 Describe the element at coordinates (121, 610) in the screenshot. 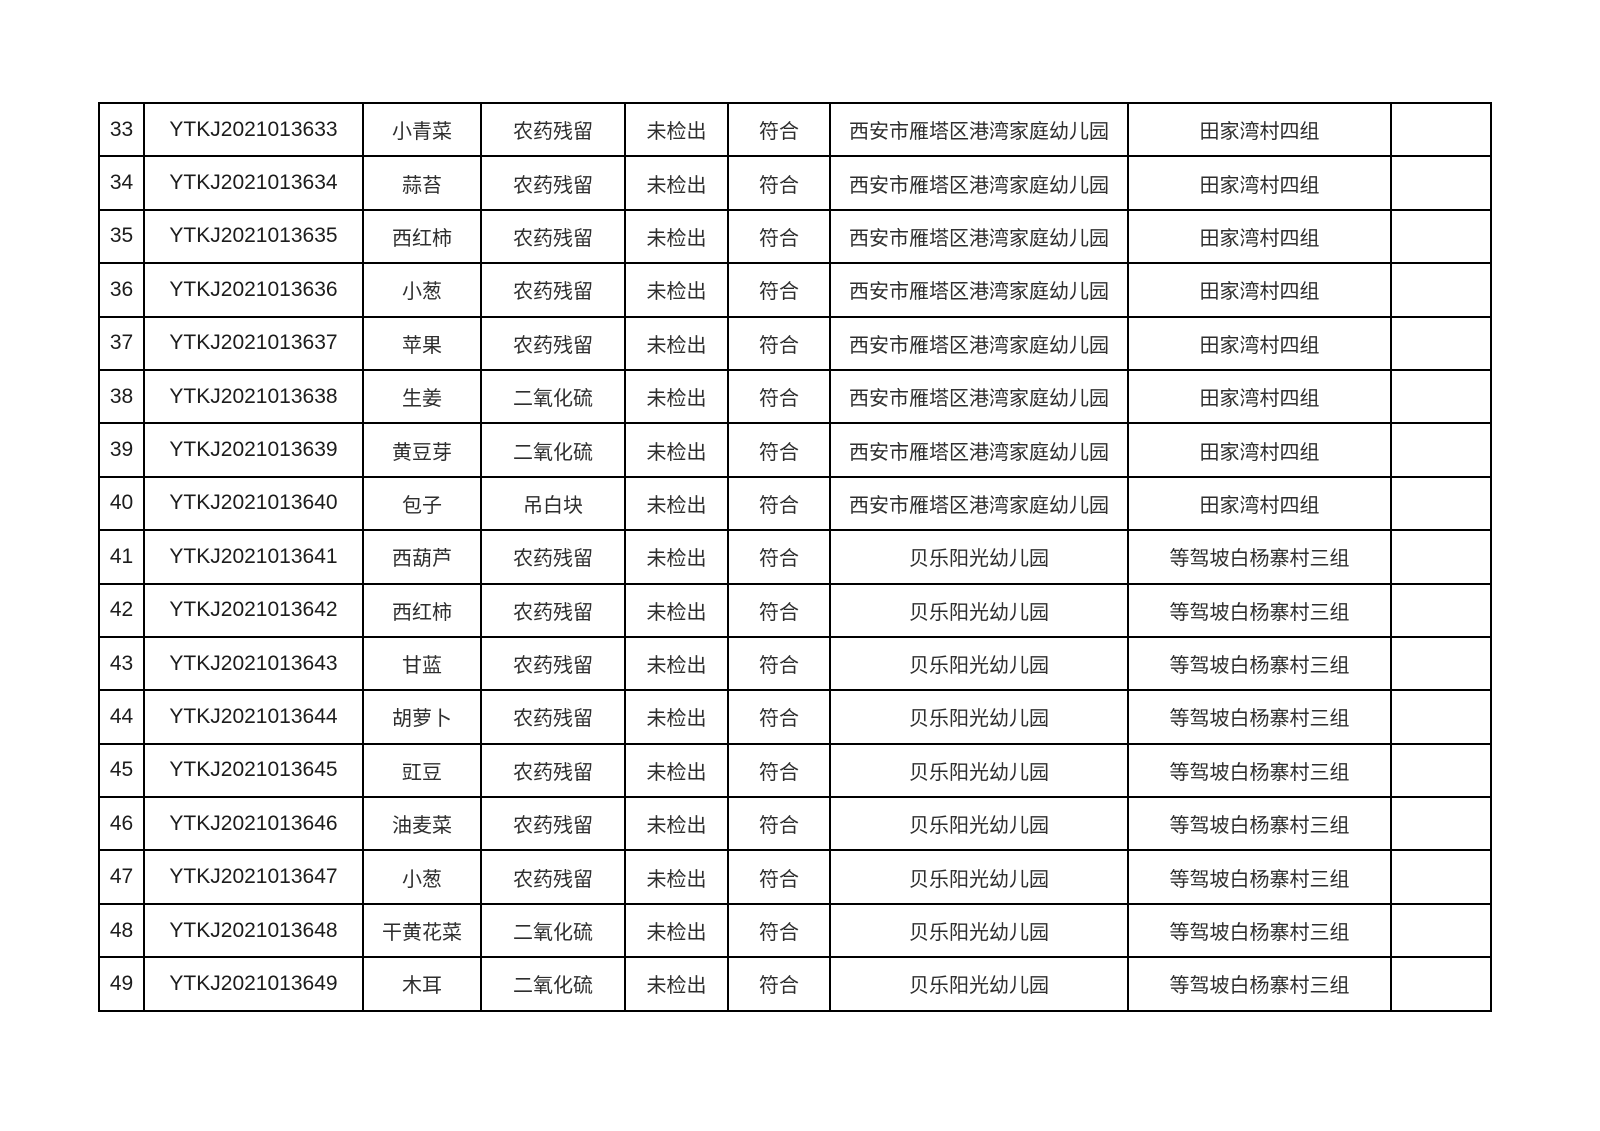

I see `row-number-cell: 42` at that location.